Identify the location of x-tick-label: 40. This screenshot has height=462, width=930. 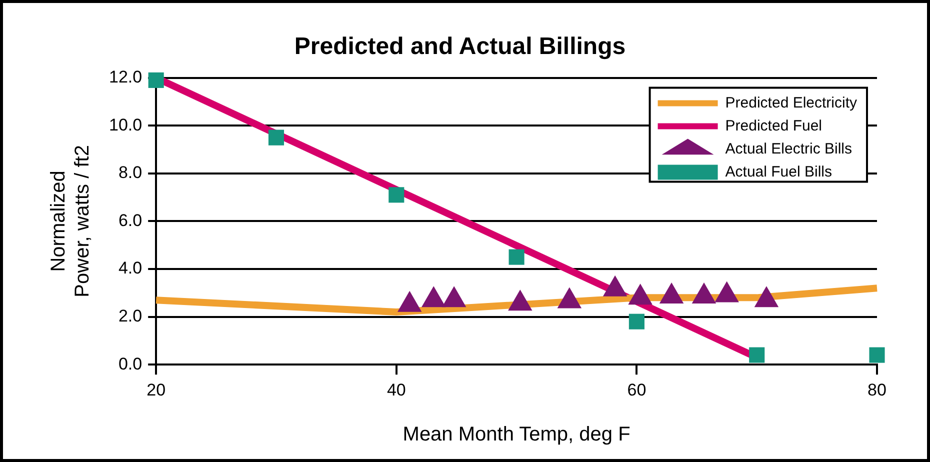
(396, 390).